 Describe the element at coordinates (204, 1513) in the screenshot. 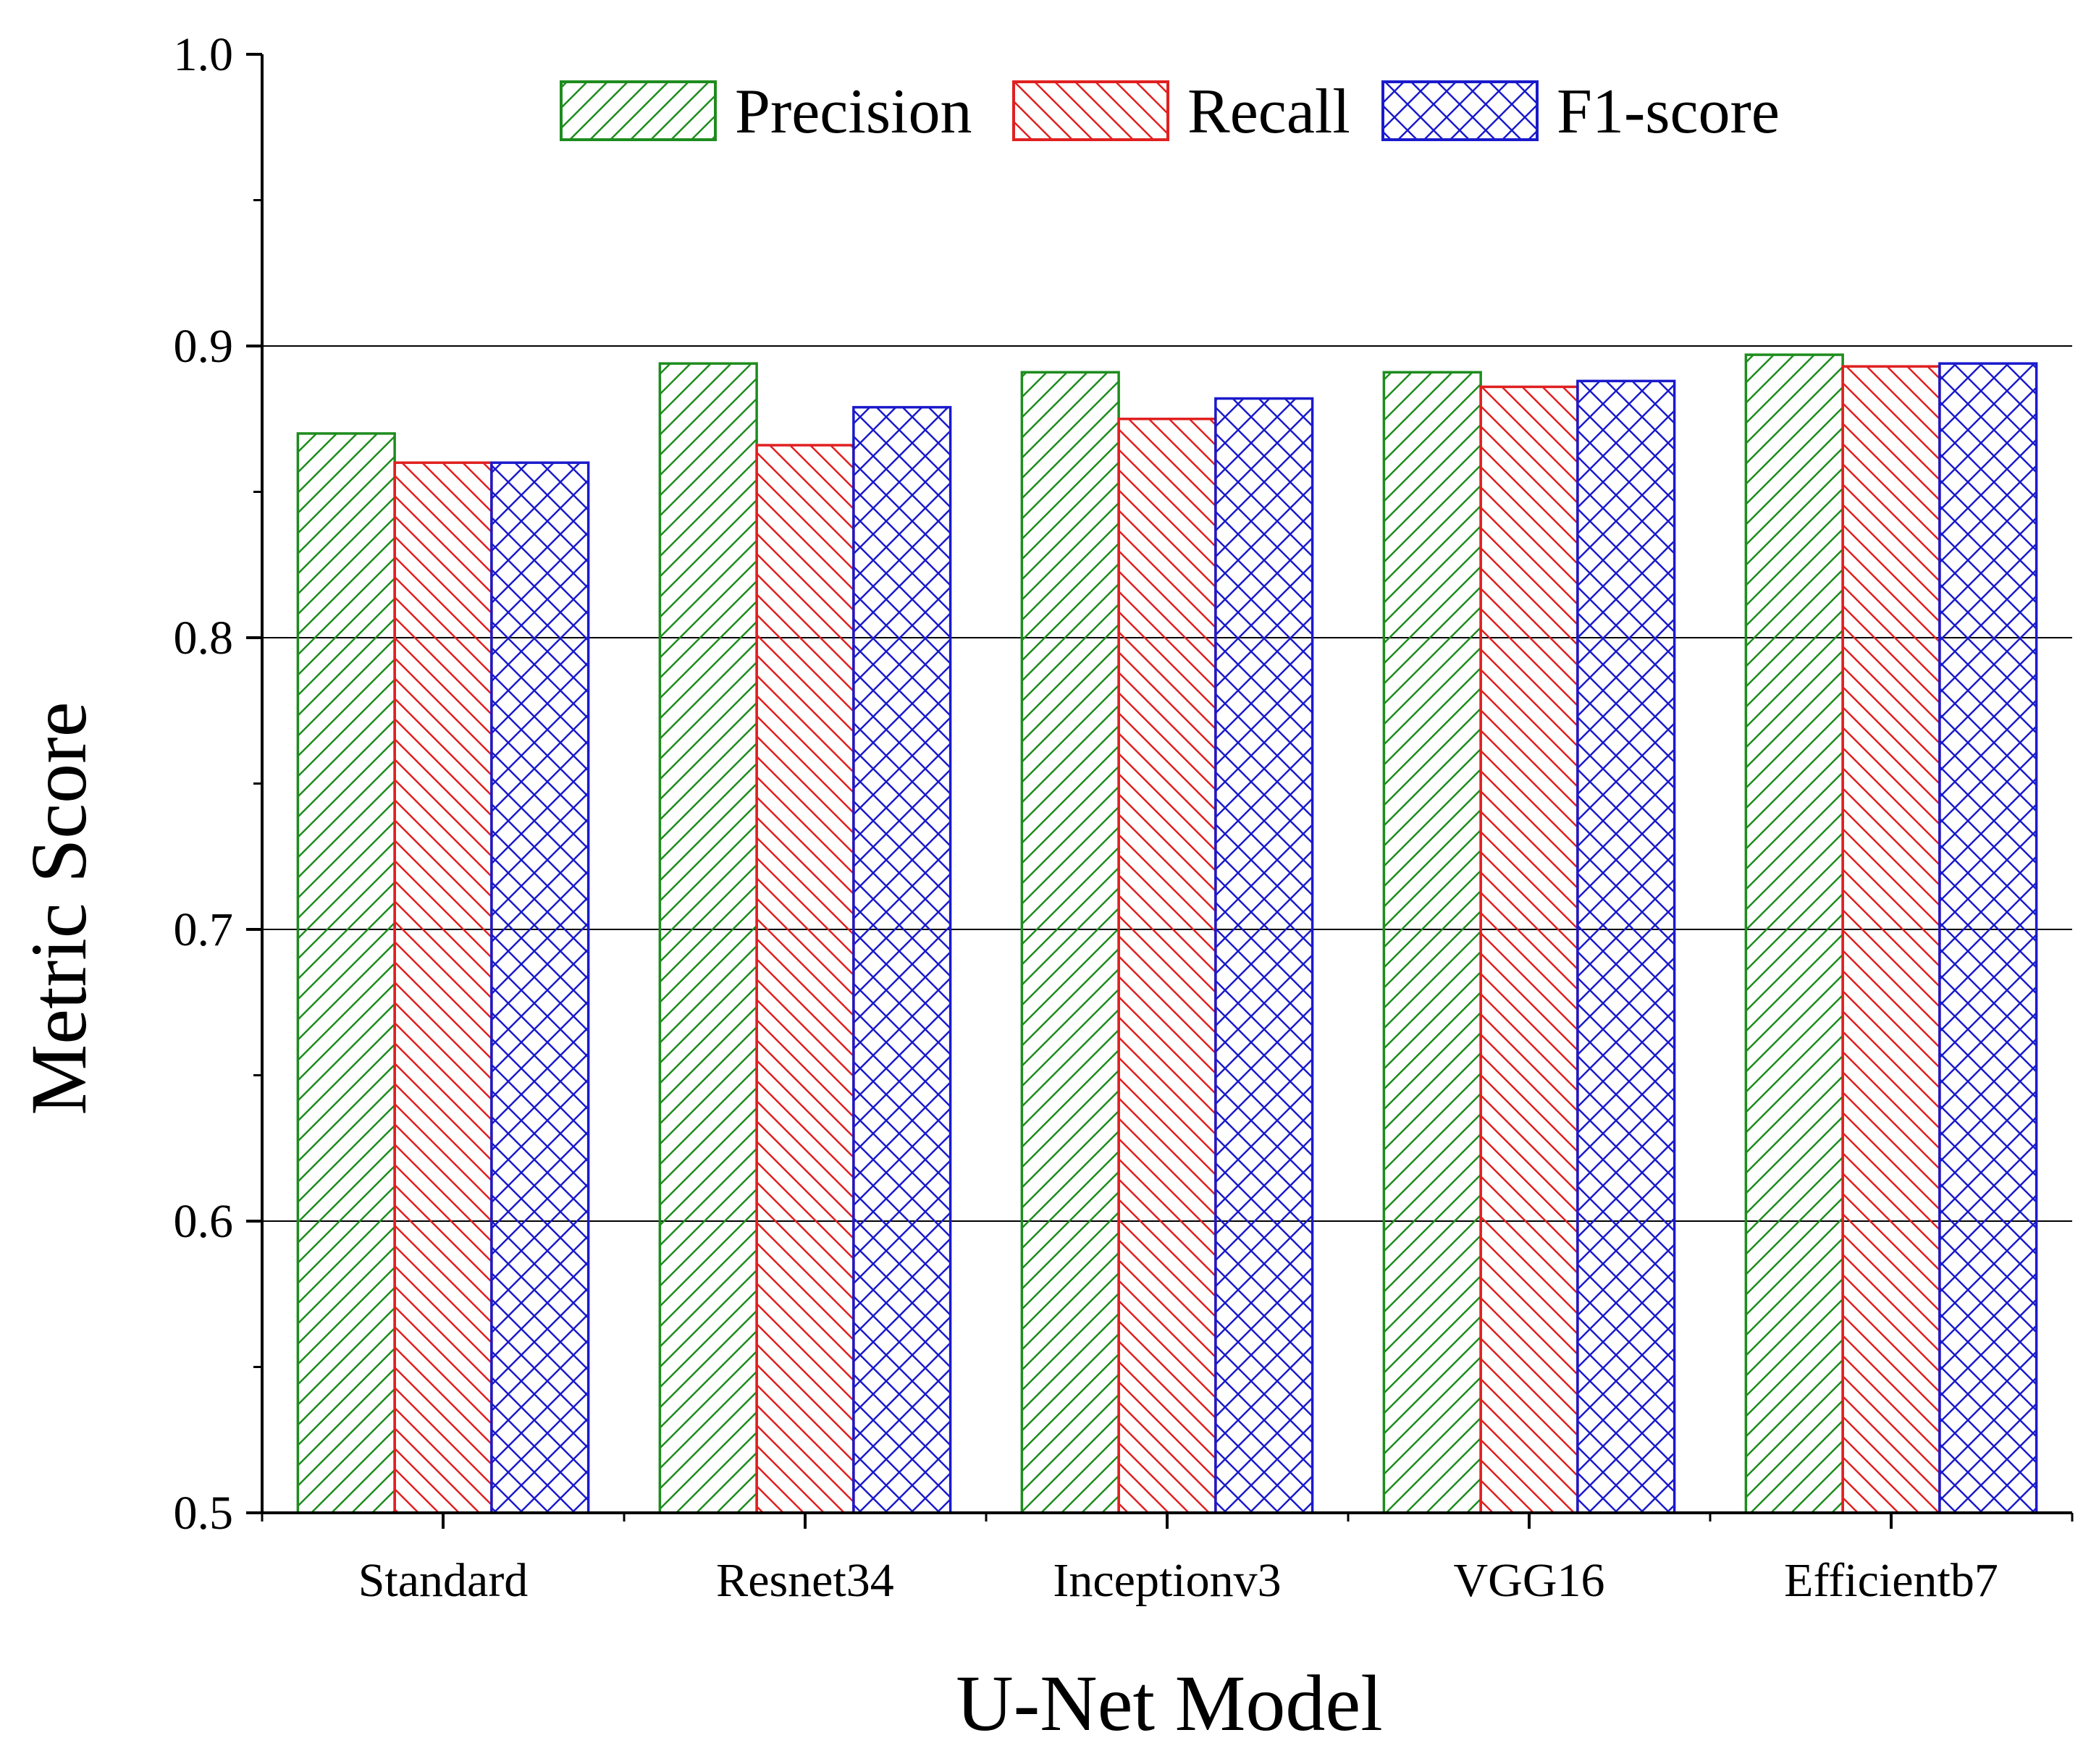

I see `y-tick-label: 0.5` at that location.